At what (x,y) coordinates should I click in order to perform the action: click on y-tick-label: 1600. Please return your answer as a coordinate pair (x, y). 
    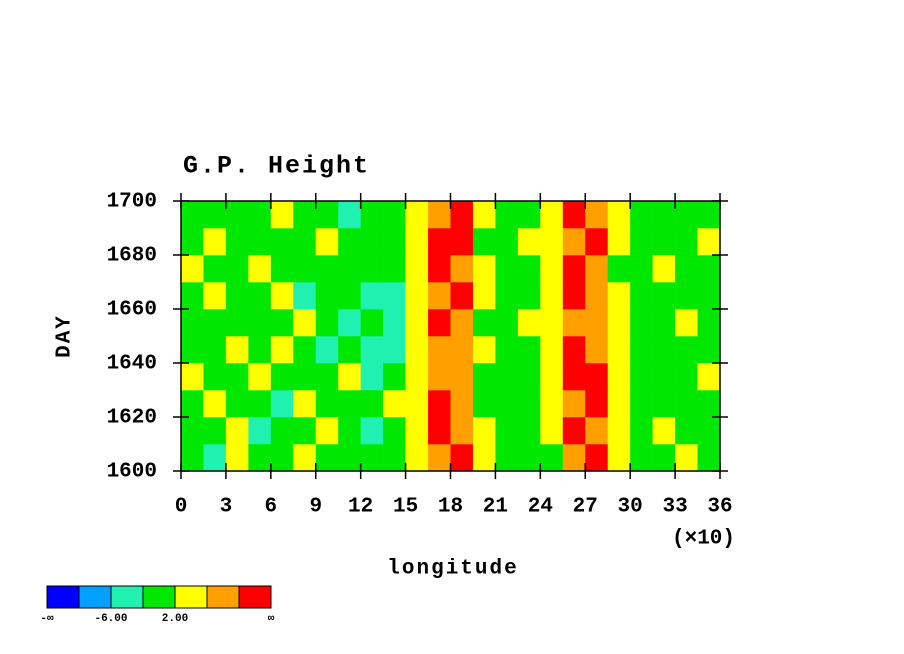
    Looking at the image, I should click on (132, 472).